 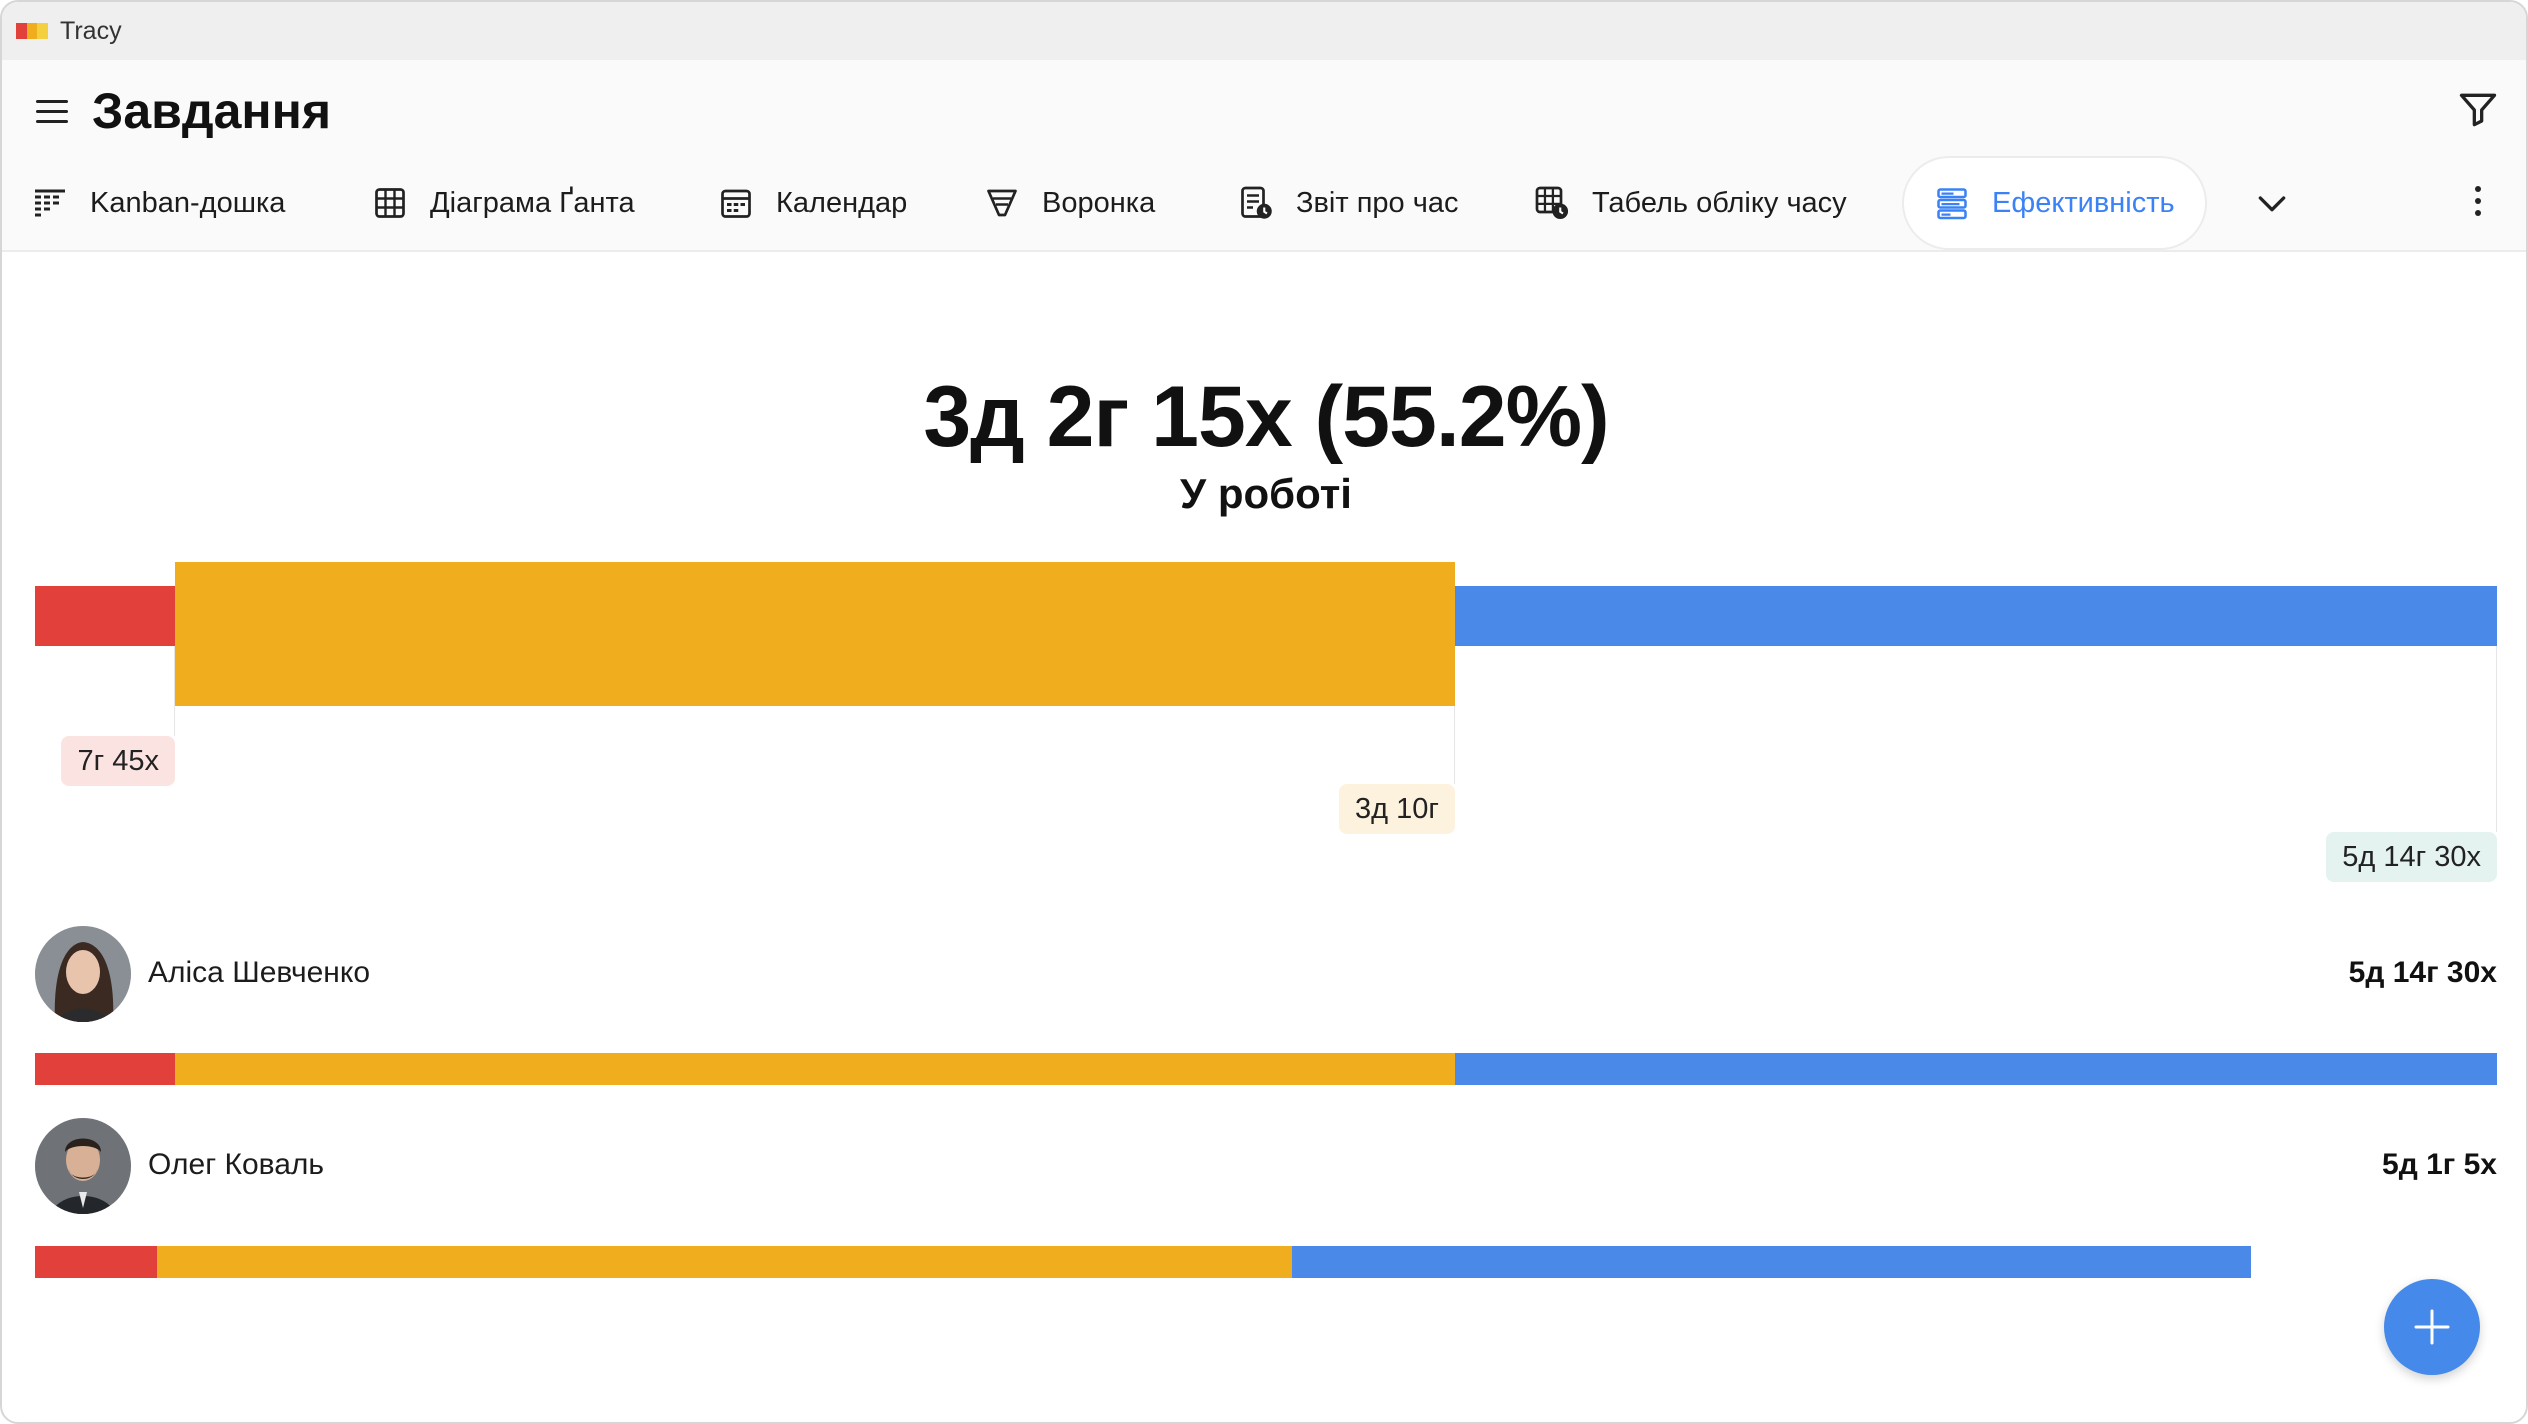 I want to click on kanban-icon, so click(x=50, y=203).